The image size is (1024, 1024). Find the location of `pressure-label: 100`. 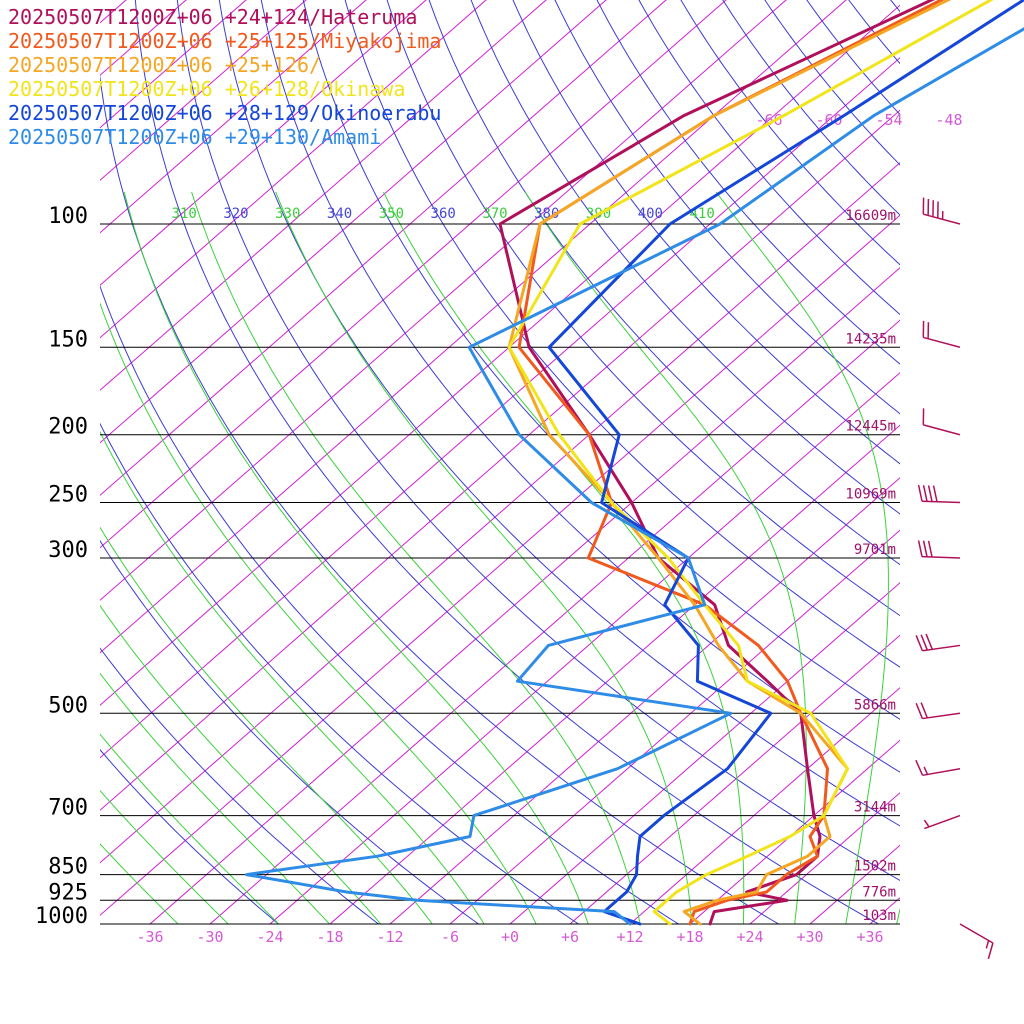

pressure-label: 100 is located at coordinates (68, 216).